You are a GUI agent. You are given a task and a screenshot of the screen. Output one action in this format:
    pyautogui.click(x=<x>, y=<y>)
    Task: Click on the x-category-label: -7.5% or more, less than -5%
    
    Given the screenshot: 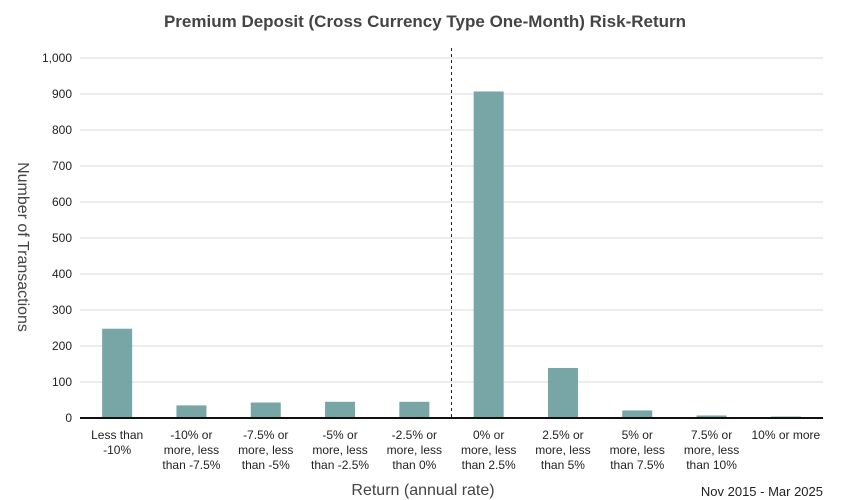 What is the action you would take?
    pyautogui.click(x=265, y=450)
    